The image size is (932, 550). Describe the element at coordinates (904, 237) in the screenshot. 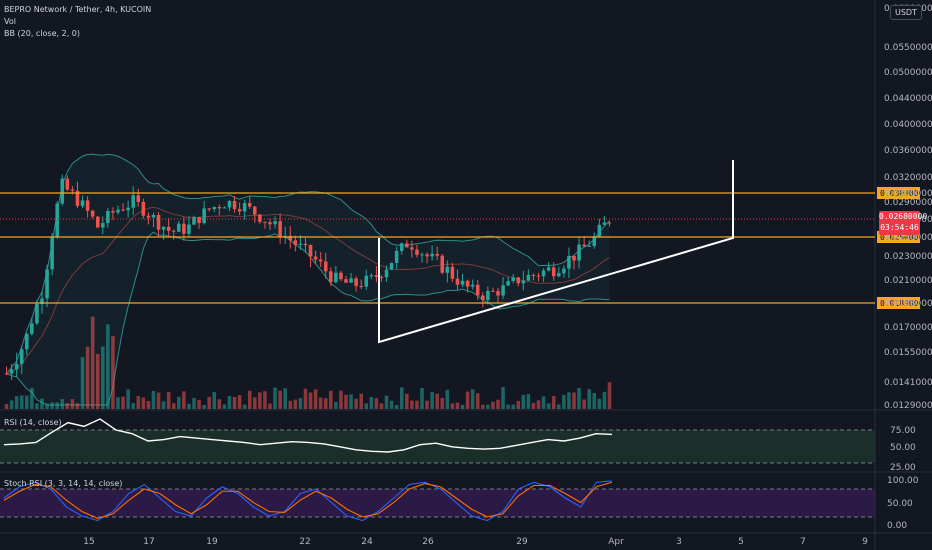

I see `level-price-text: 0.02500000` at that location.